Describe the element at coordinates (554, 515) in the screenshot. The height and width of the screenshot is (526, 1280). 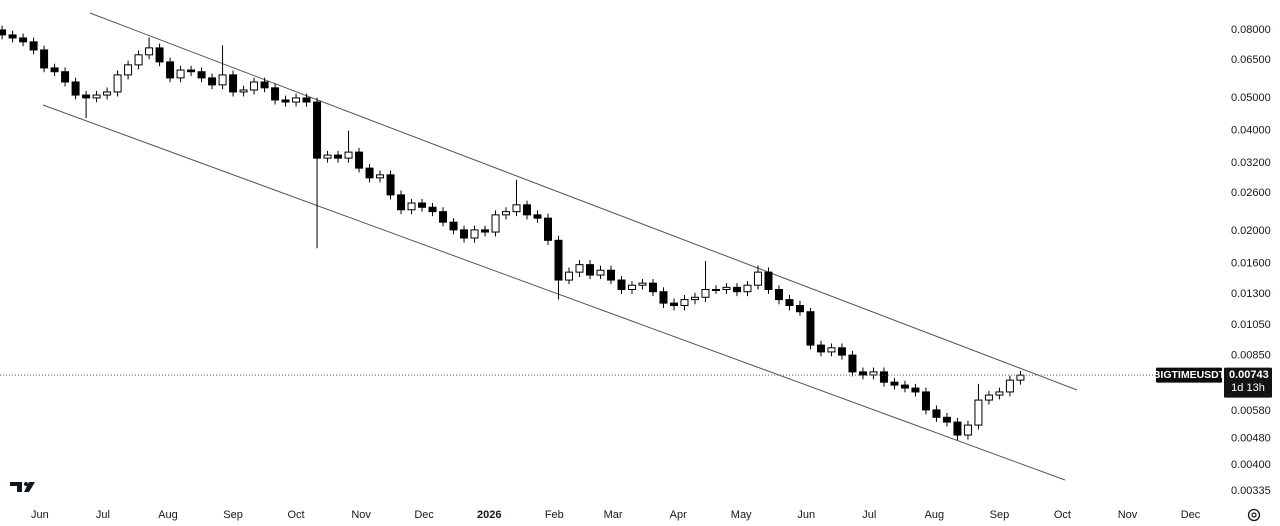
I see `x-tick-label: Feb` at that location.